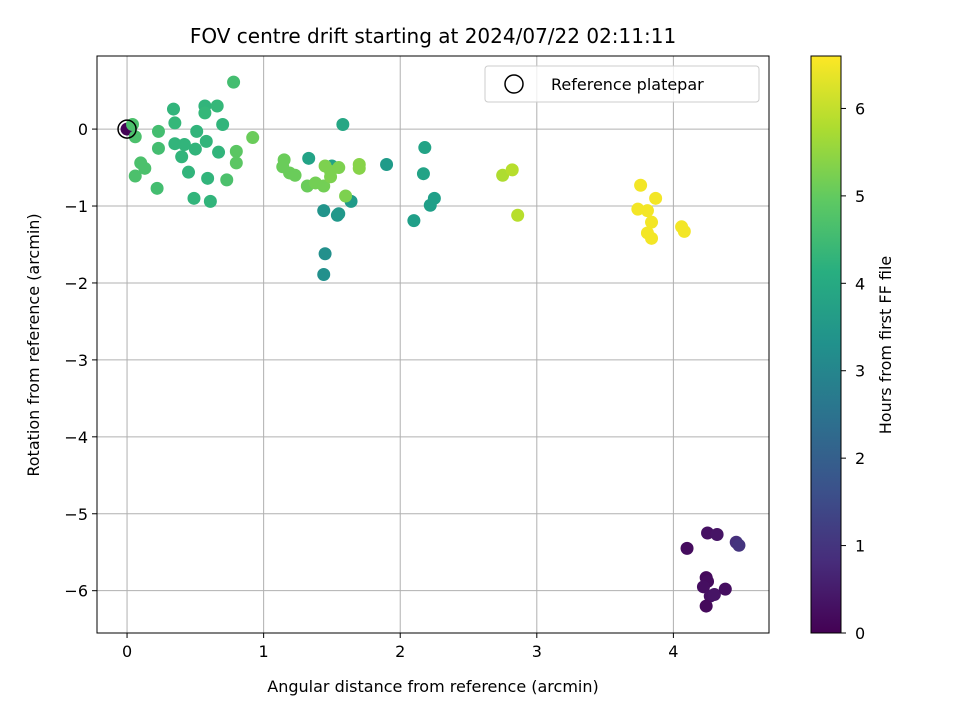  I want to click on x-tick-label: 2, so click(400, 651).